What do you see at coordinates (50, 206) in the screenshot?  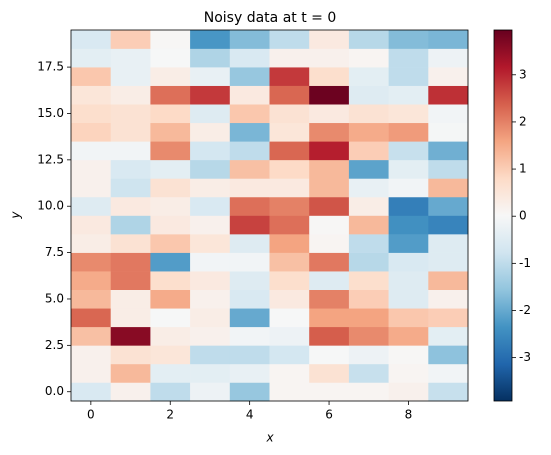 I see `y-tick-label: 10.0` at bounding box center [50, 206].